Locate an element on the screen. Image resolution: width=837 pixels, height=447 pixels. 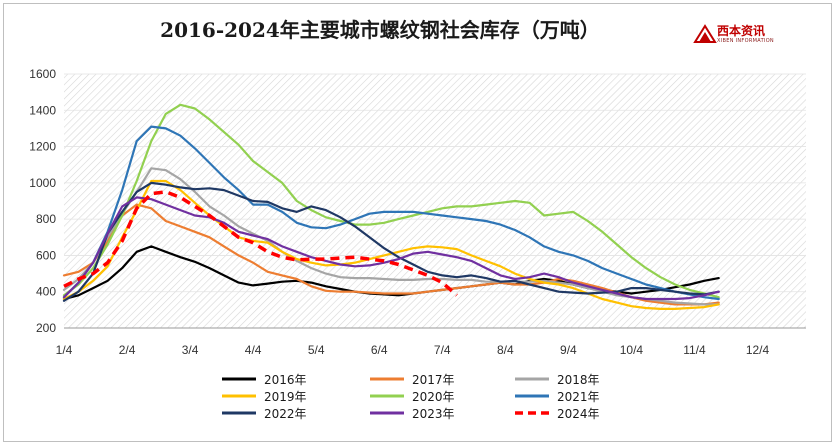
y-tick-label: 200 is located at coordinates (46, 328).